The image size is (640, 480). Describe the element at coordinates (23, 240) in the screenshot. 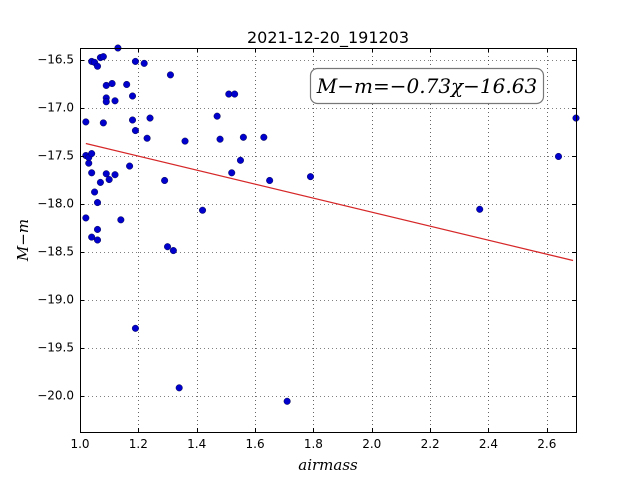

I see `y-axis-label: M−m` at that location.